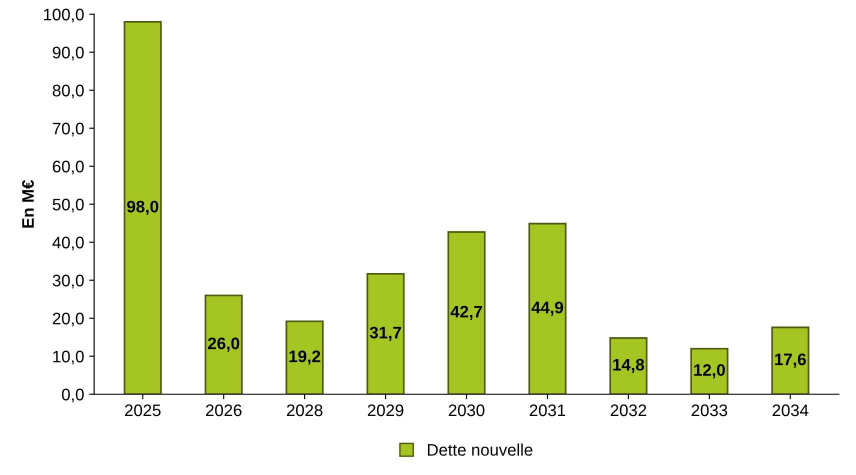  I want to click on x-tick-label: 2031, so click(548, 410).